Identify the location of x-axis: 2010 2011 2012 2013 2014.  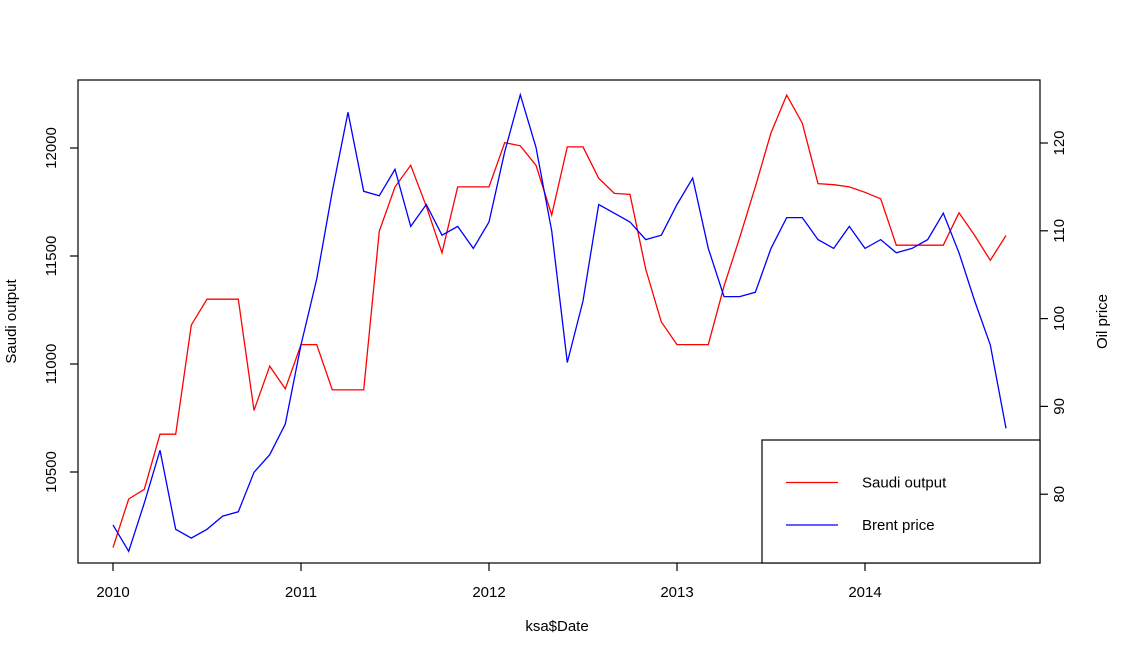
(489, 582).